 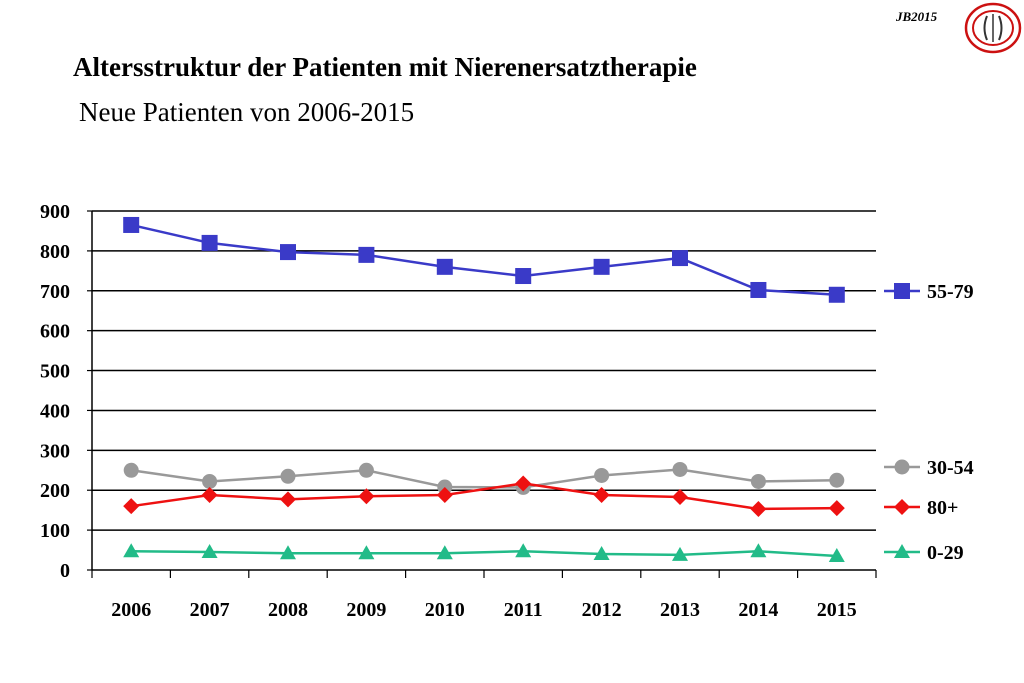 What do you see at coordinates (55, 292) in the screenshot?
I see `y-tick-label: 700` at bounding box center [55, 292].